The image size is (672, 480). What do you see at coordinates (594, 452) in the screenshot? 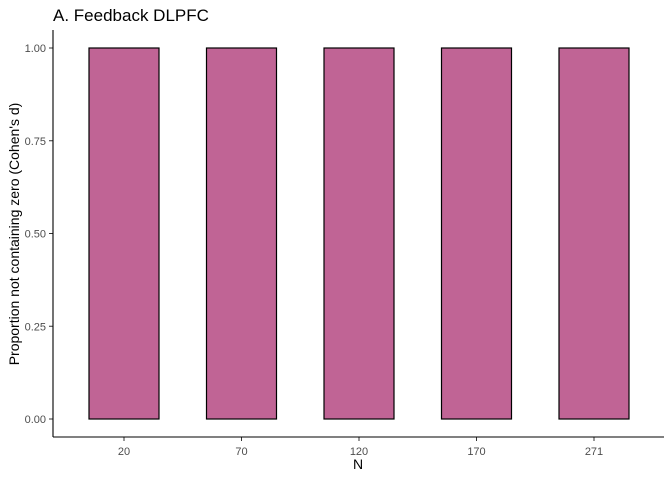
I see `x-tick-label: 271` at bounding box center [594, 452].